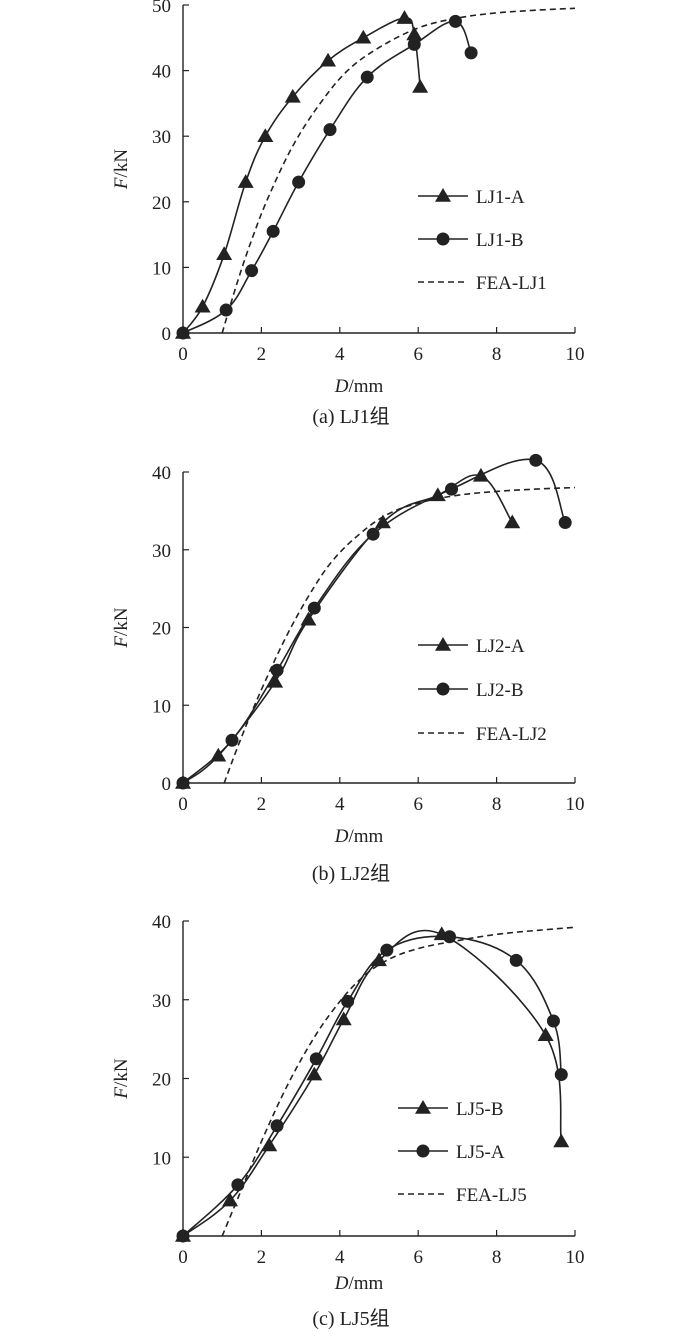  Describe the element at coordinates (500, 197) in the screenshot. I see `legend-label-LJ1-A: LJ1-A` at that location.